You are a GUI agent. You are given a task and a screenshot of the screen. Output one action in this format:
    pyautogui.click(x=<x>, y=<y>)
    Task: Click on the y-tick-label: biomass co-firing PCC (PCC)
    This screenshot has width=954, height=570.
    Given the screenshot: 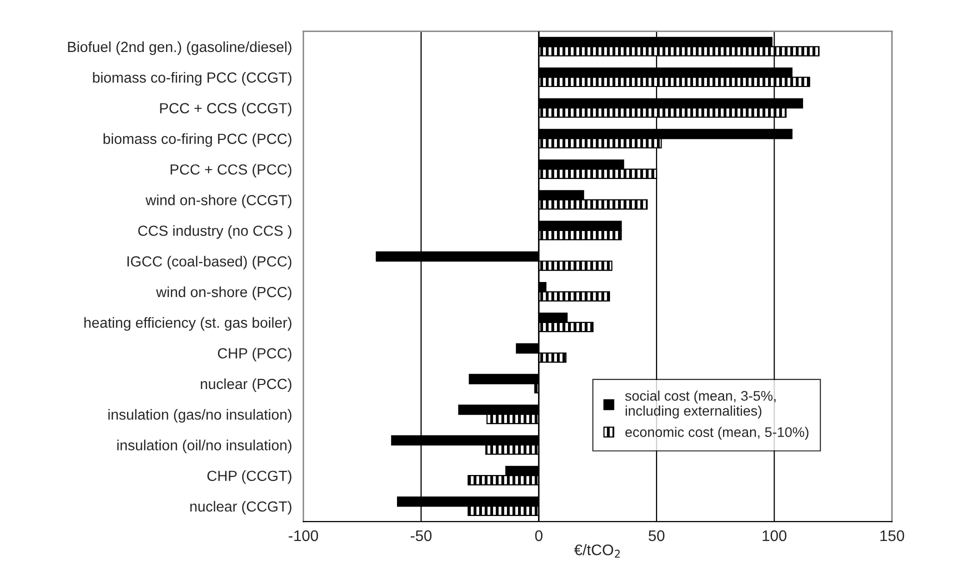 What is the action you would take?
    pyautogui.click(x=198, y=140)
    